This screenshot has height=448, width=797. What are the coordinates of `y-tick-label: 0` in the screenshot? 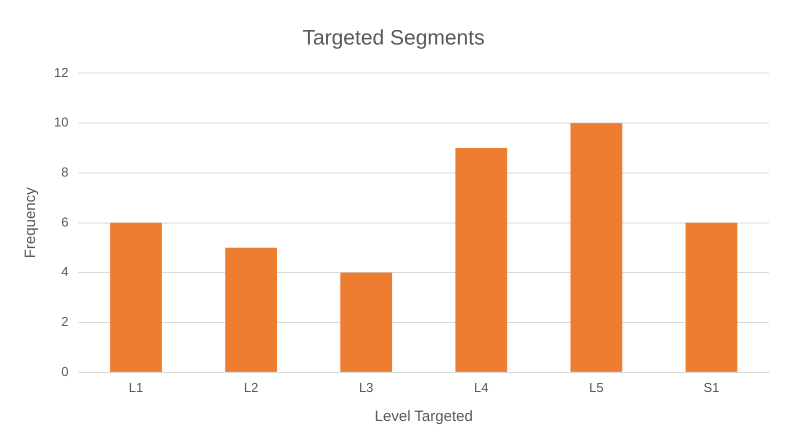 It's located at (64, 371).